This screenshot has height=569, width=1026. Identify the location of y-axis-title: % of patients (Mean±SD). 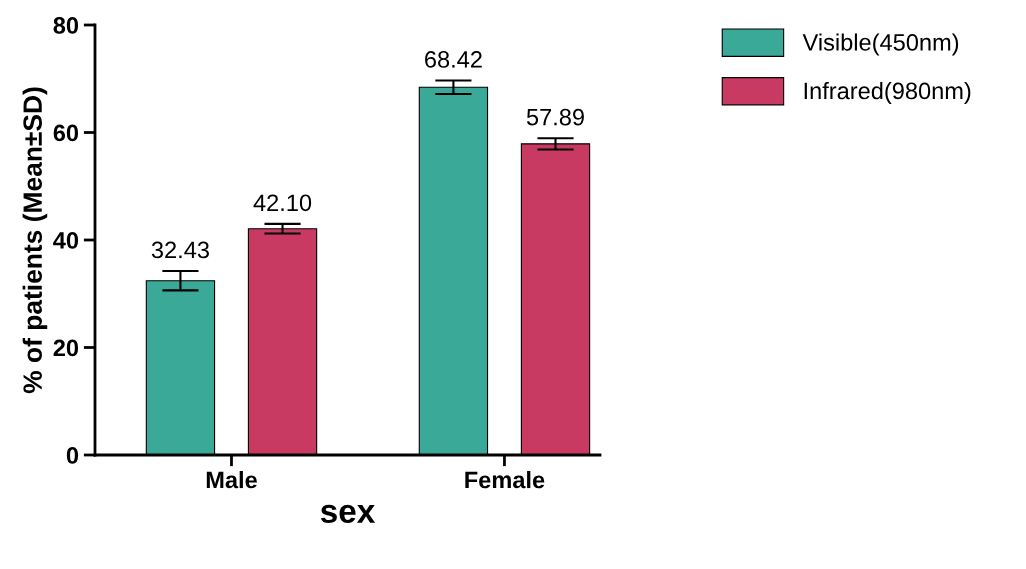
(35, 240).